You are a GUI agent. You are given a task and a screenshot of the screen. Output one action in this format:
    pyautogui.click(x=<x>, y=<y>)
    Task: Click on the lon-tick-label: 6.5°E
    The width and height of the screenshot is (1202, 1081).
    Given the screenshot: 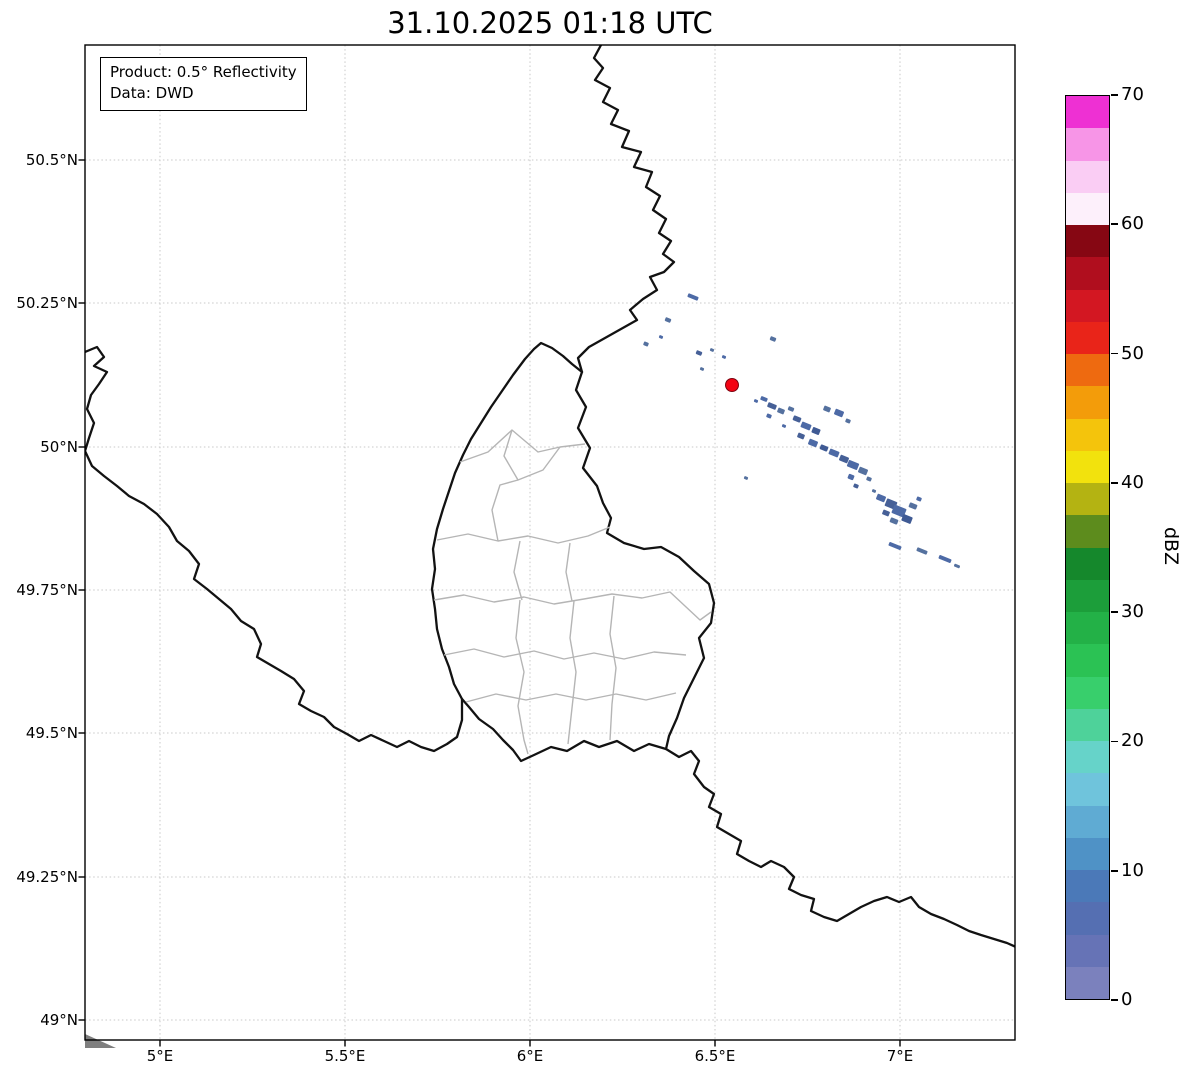 What is the action you would take?
    pyautogui.click(x=715, y=1056)
    